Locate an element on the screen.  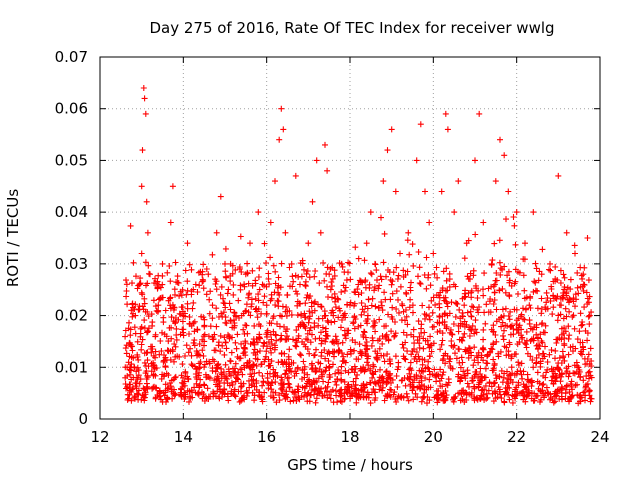
y-tick-label: 0.07 is located at coordinates (71, 57).